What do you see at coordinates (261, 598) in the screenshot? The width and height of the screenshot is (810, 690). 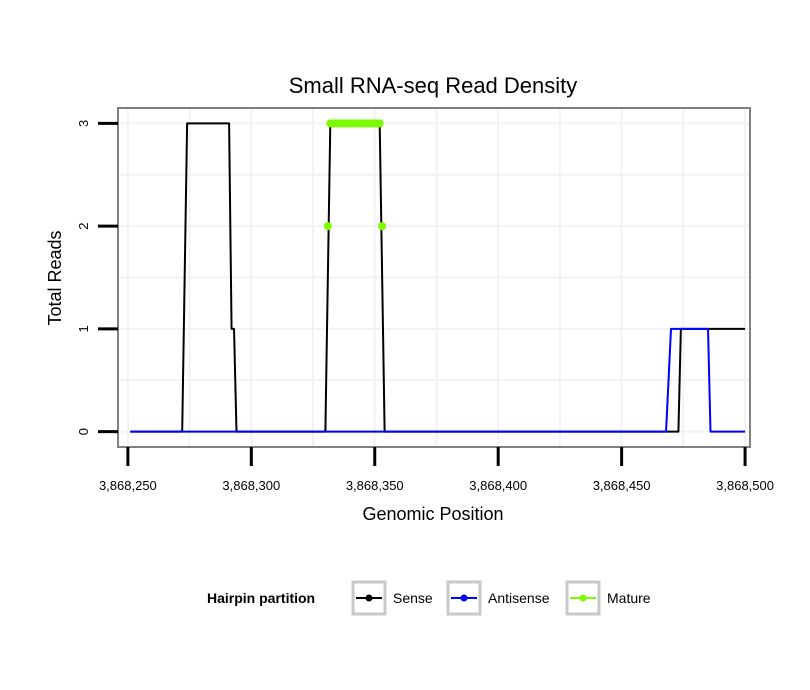 I see `legend-title: Hairpin partition` at bounding box center [261, 598].